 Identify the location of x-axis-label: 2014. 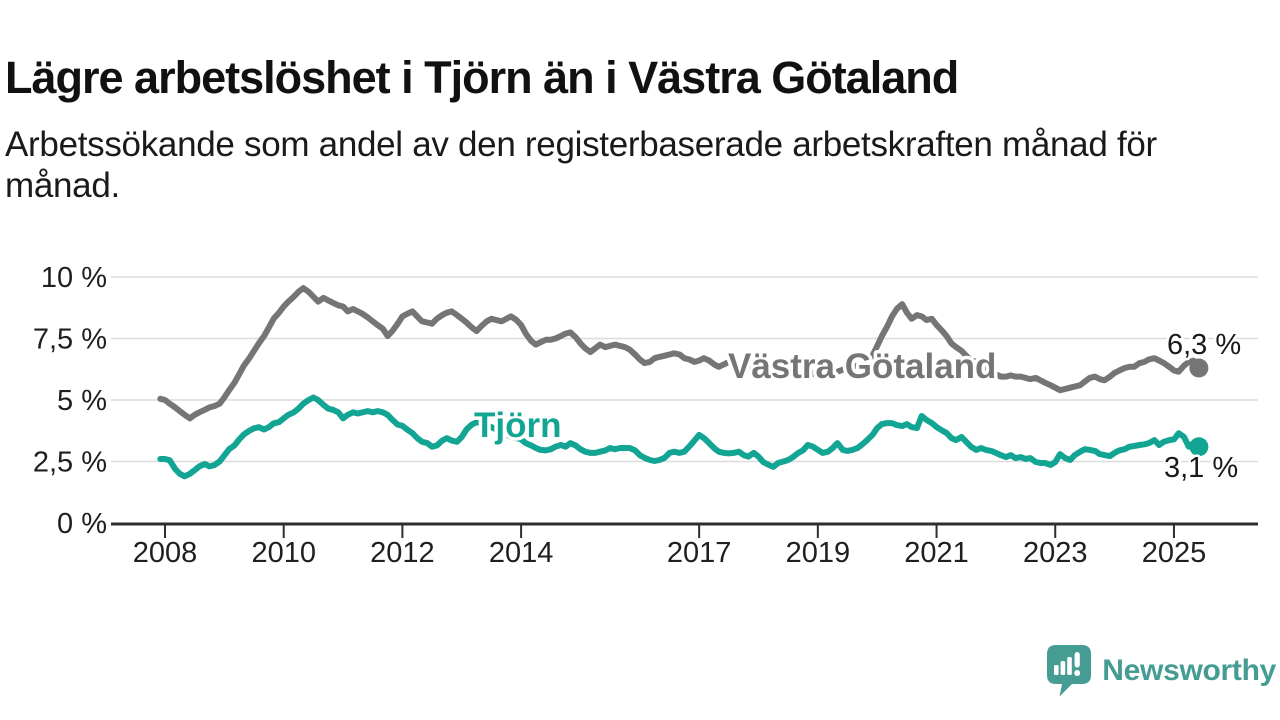
(521, 553).